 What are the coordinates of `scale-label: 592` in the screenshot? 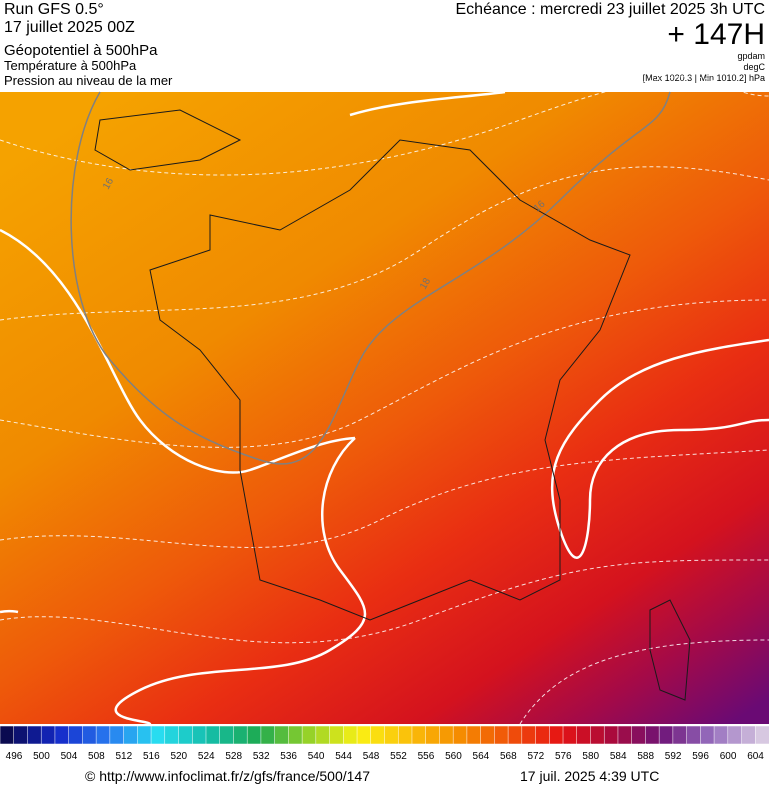 It's located at (673, 756).